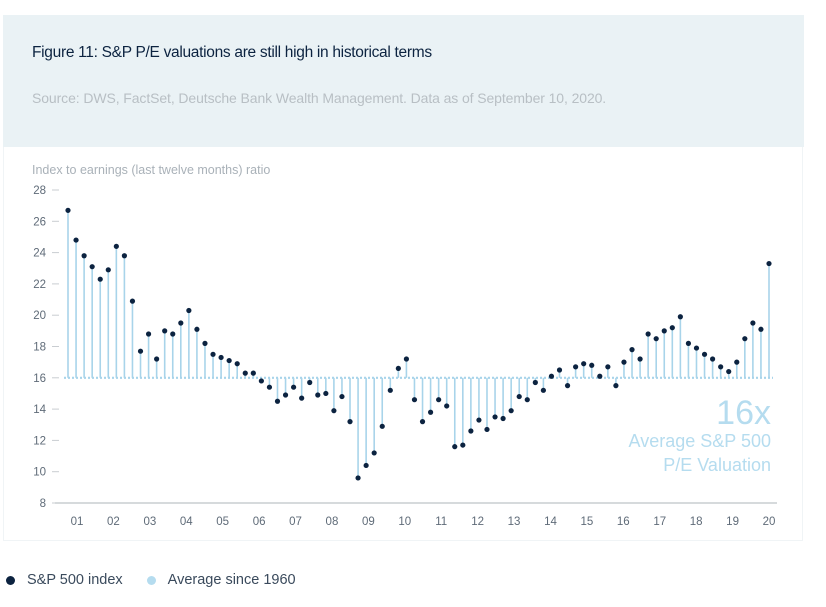  What do you see at coordinates (149, 522) in the screenshot?
I see `x-tick-label: 03` at bounding box center [149, 522].